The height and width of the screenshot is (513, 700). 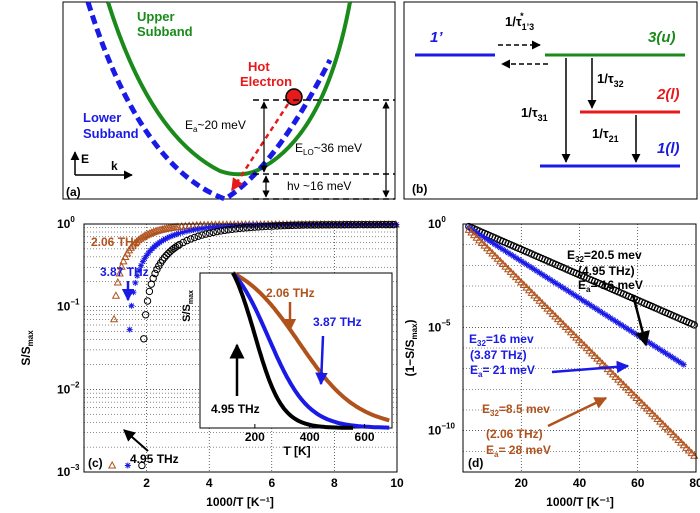 I want to click on level-2-label: 2(l), so click(x=668, y=94).